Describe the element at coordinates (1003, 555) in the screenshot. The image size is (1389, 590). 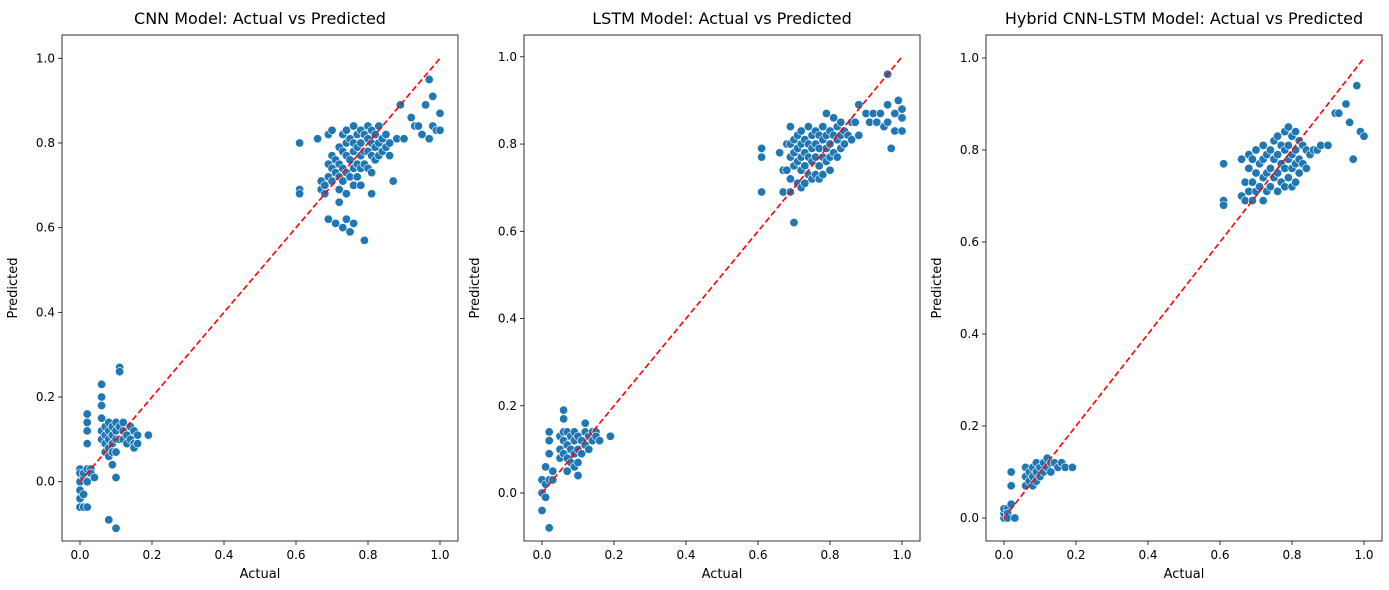
I see `x-tick-label: 0.0` at that location.